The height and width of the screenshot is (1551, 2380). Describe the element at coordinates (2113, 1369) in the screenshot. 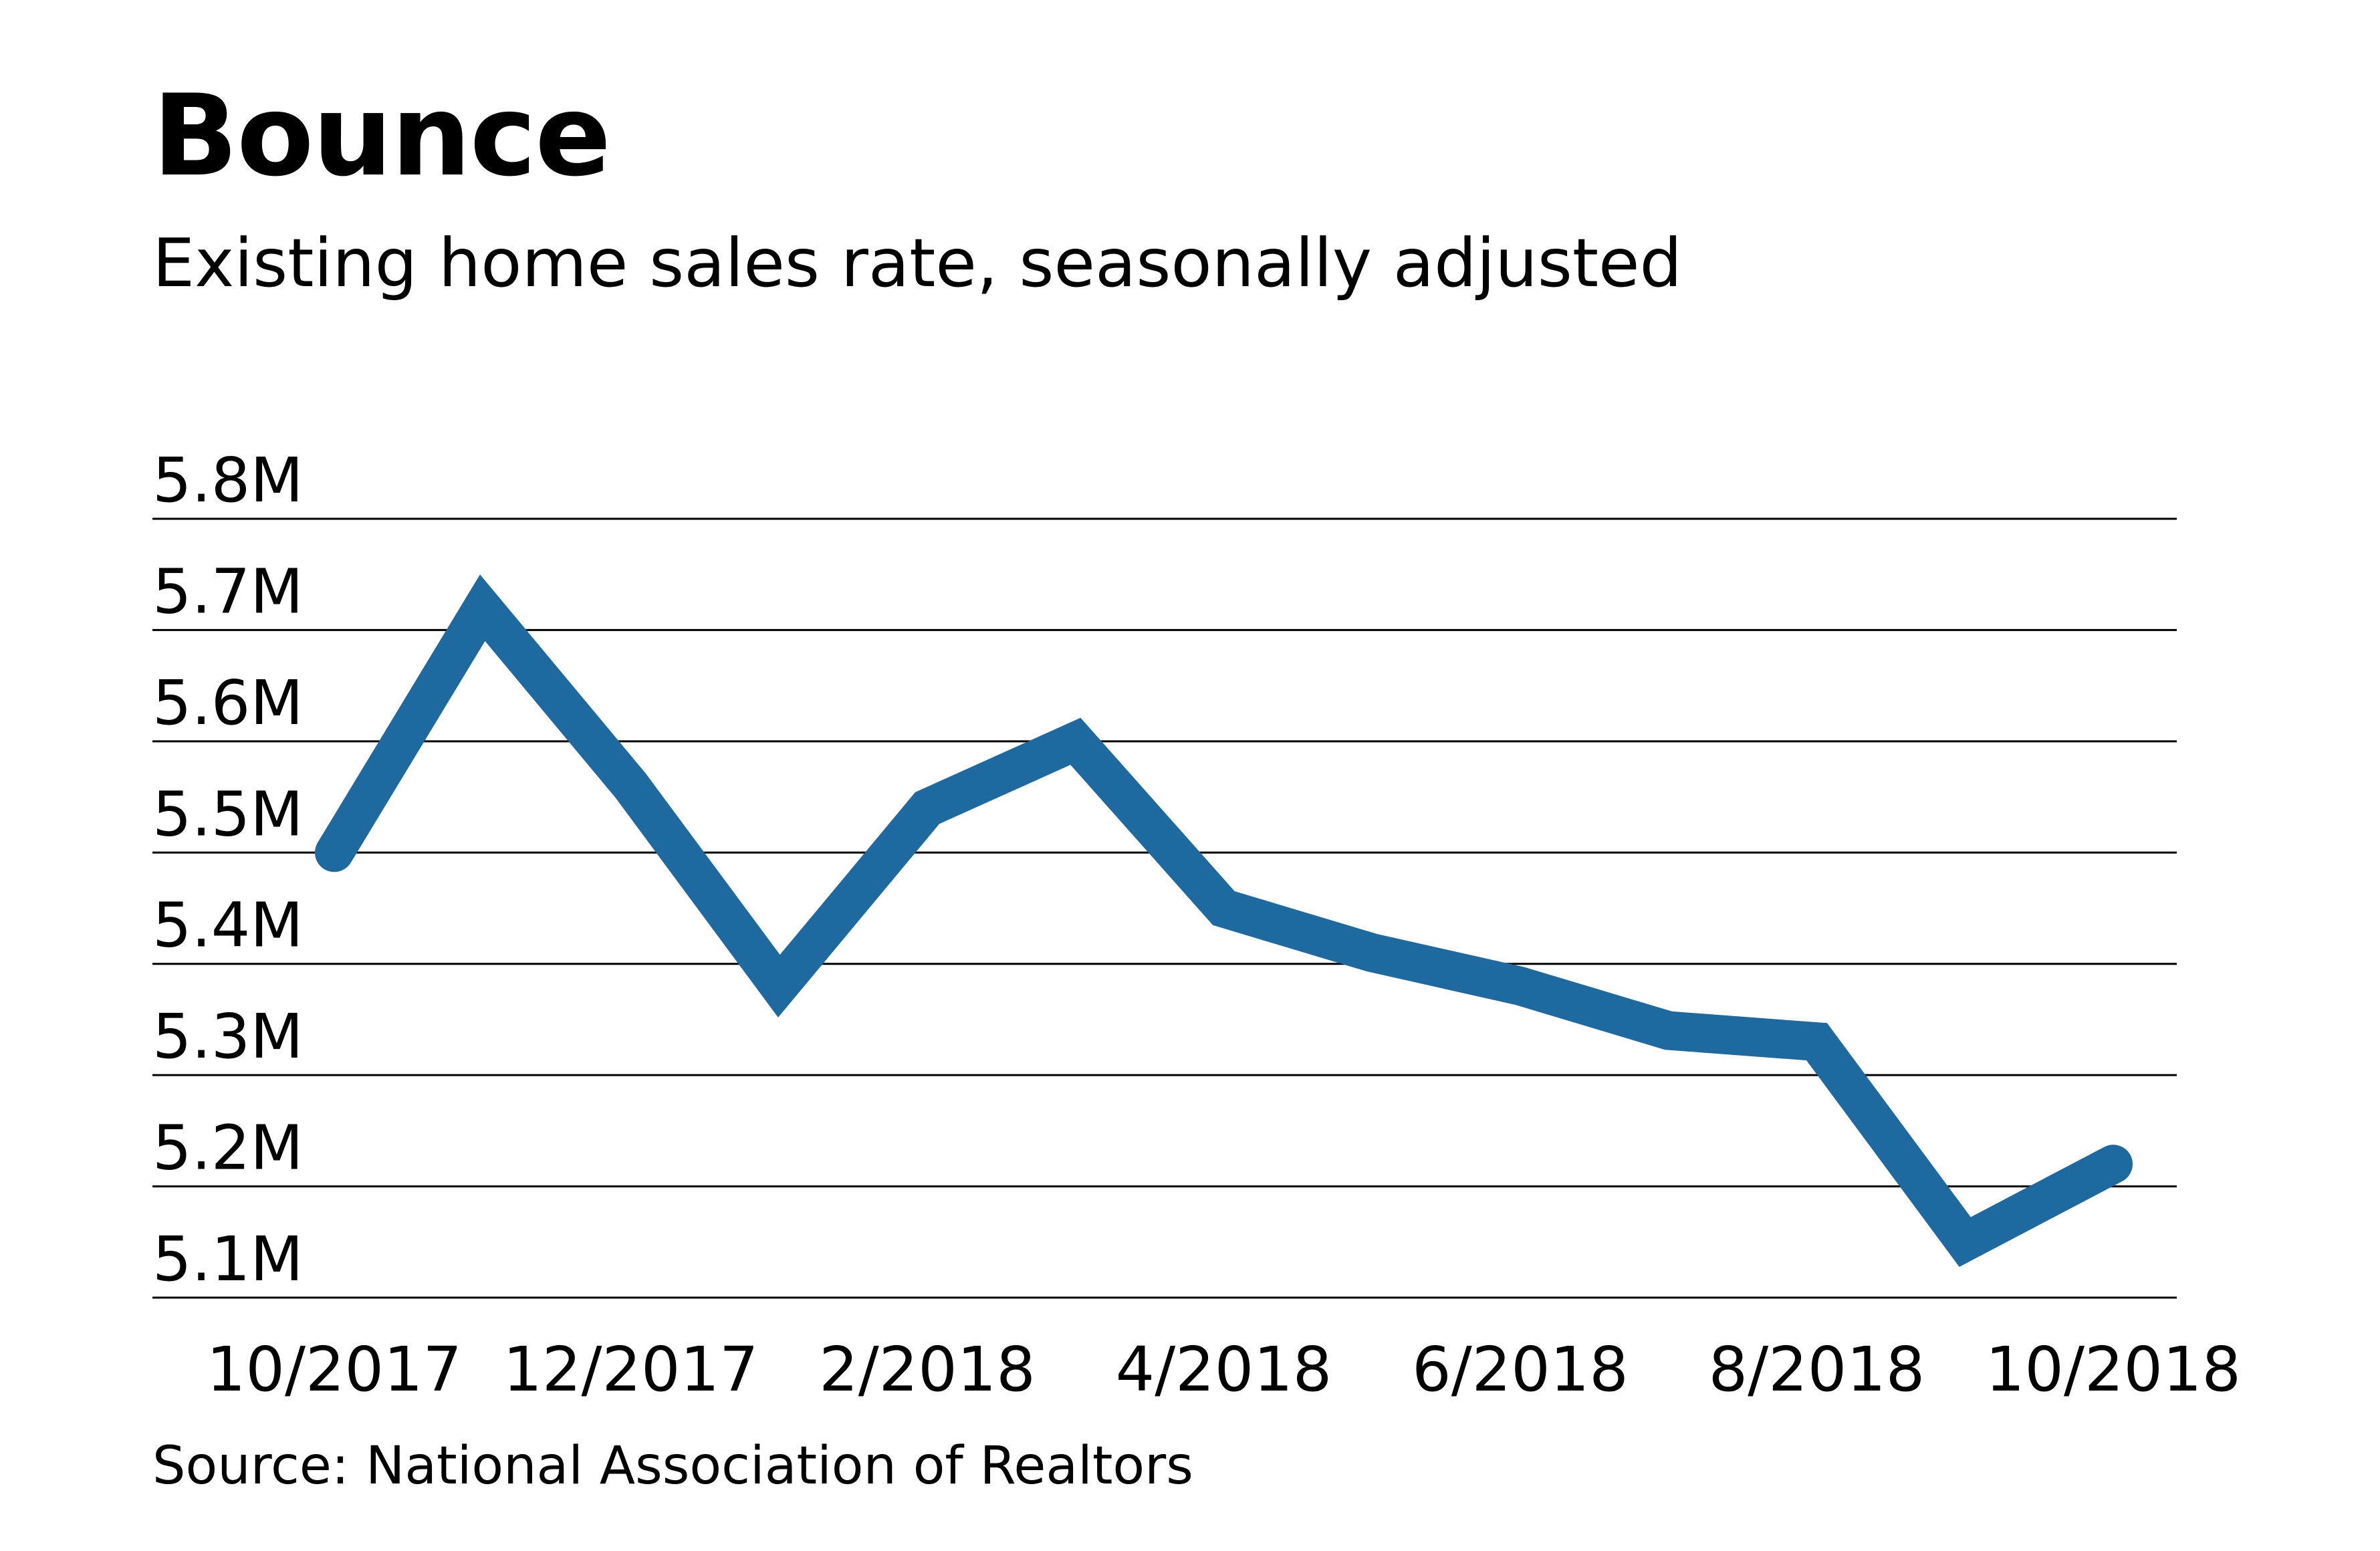

I see `x-tick-label: 10/2018` at that location.